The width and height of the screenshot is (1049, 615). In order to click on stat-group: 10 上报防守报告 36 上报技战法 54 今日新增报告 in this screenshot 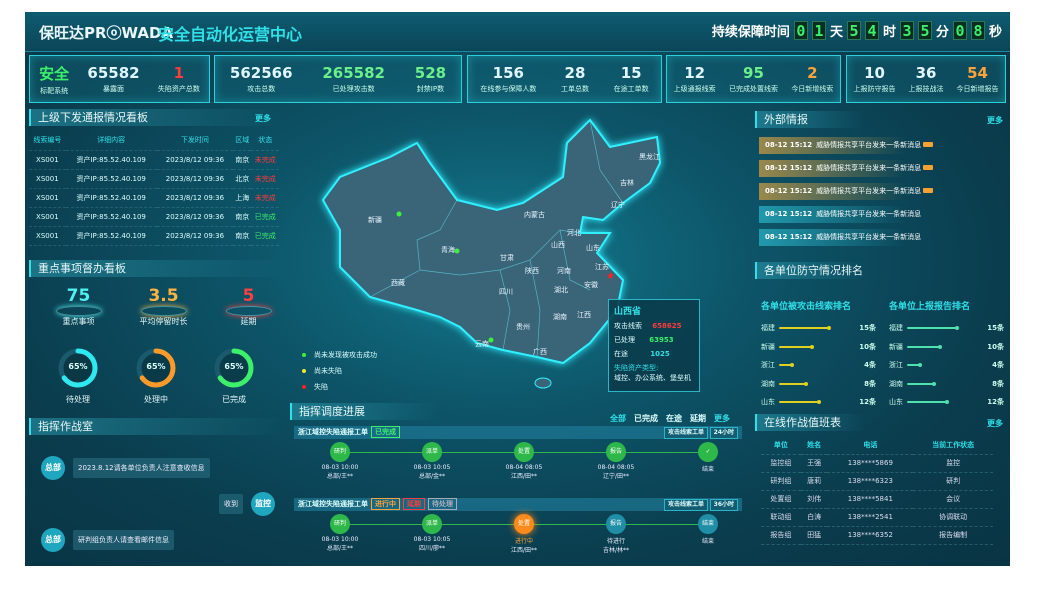, I will do `click(926, 79)`.